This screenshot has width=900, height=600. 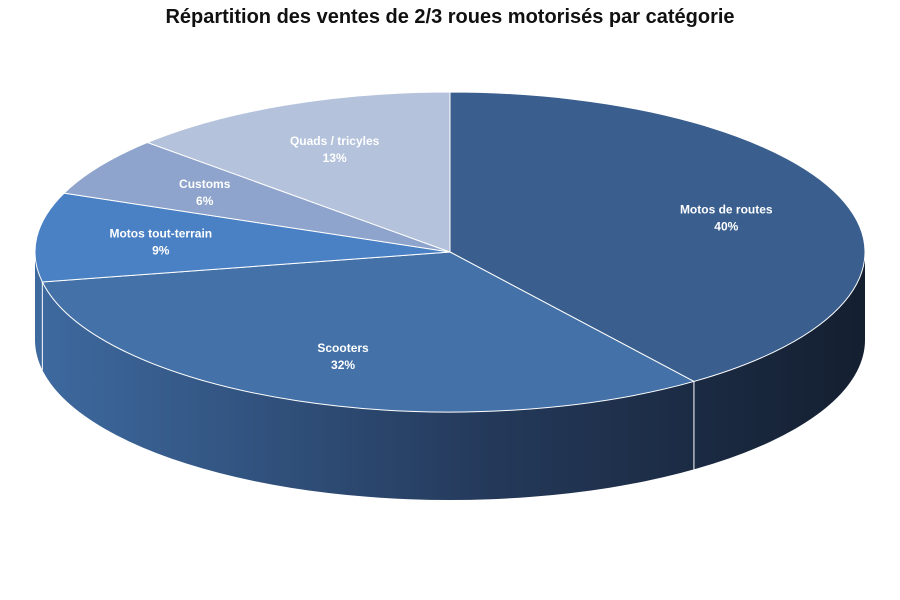 What do you see at coordinates (160, 233) in the screenshot?
I see `slice-label-motos-tout-terrain: Motos tout-terrain` at bounding box center [160, 233].